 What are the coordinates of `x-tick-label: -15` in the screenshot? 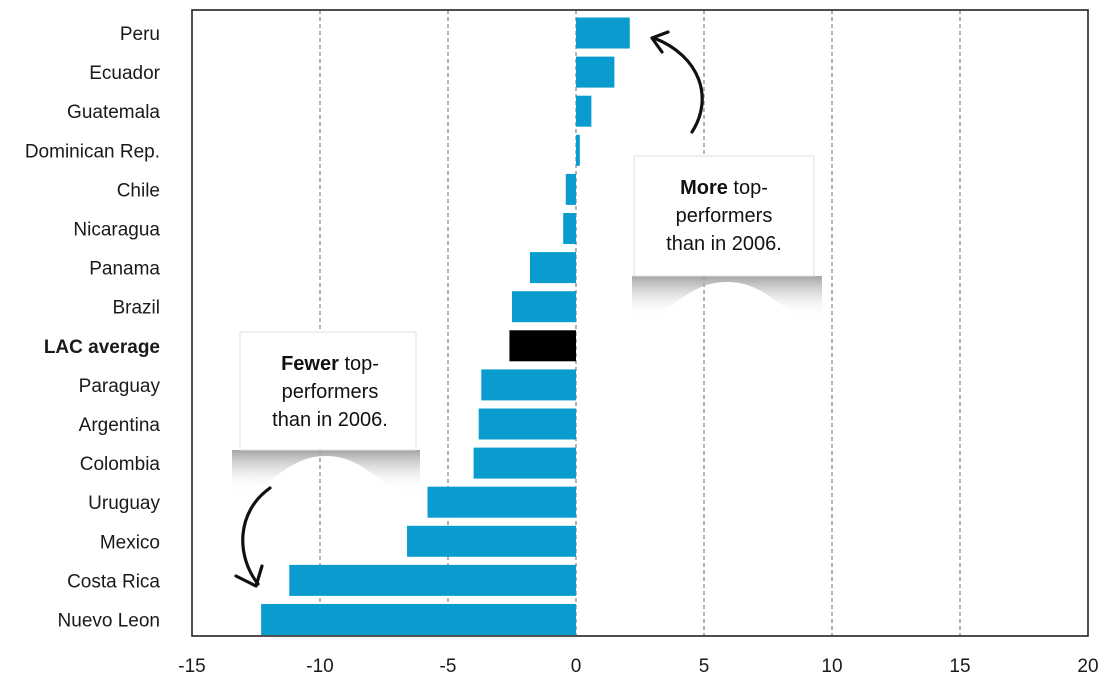 It's located at (191, 666).